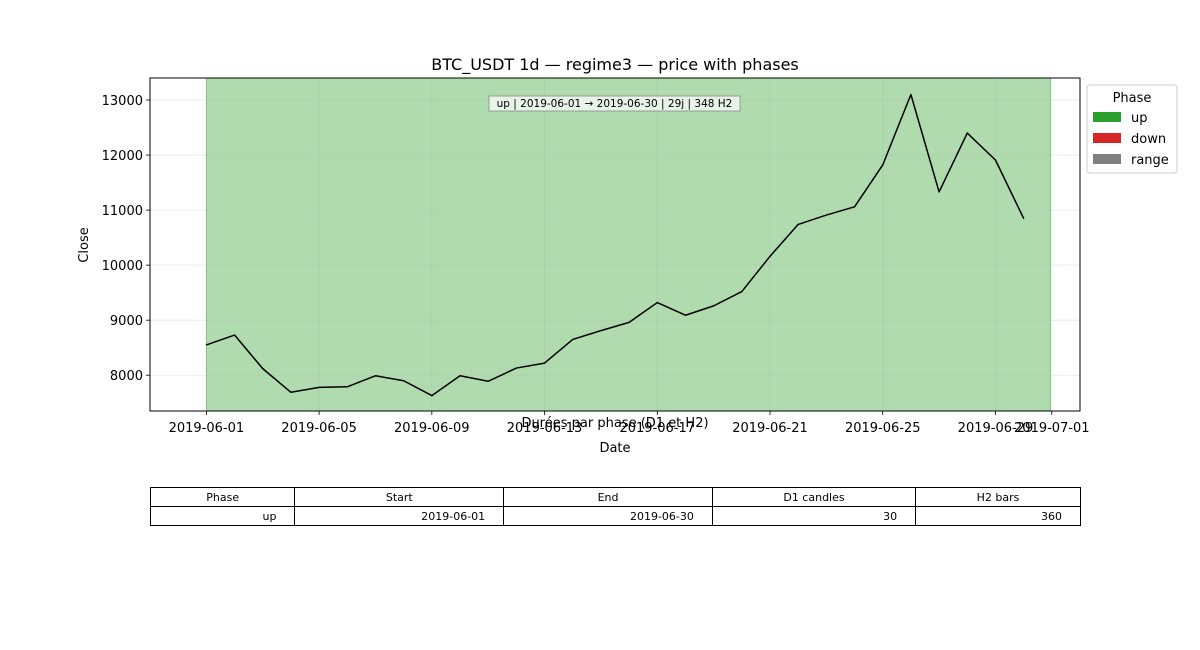 The image size is (1200, 650). What do you see at coordinates (207, 428) in the screenshot?
I see `x-tick-label: 2019-06-01` at bounding box center [207, 428].